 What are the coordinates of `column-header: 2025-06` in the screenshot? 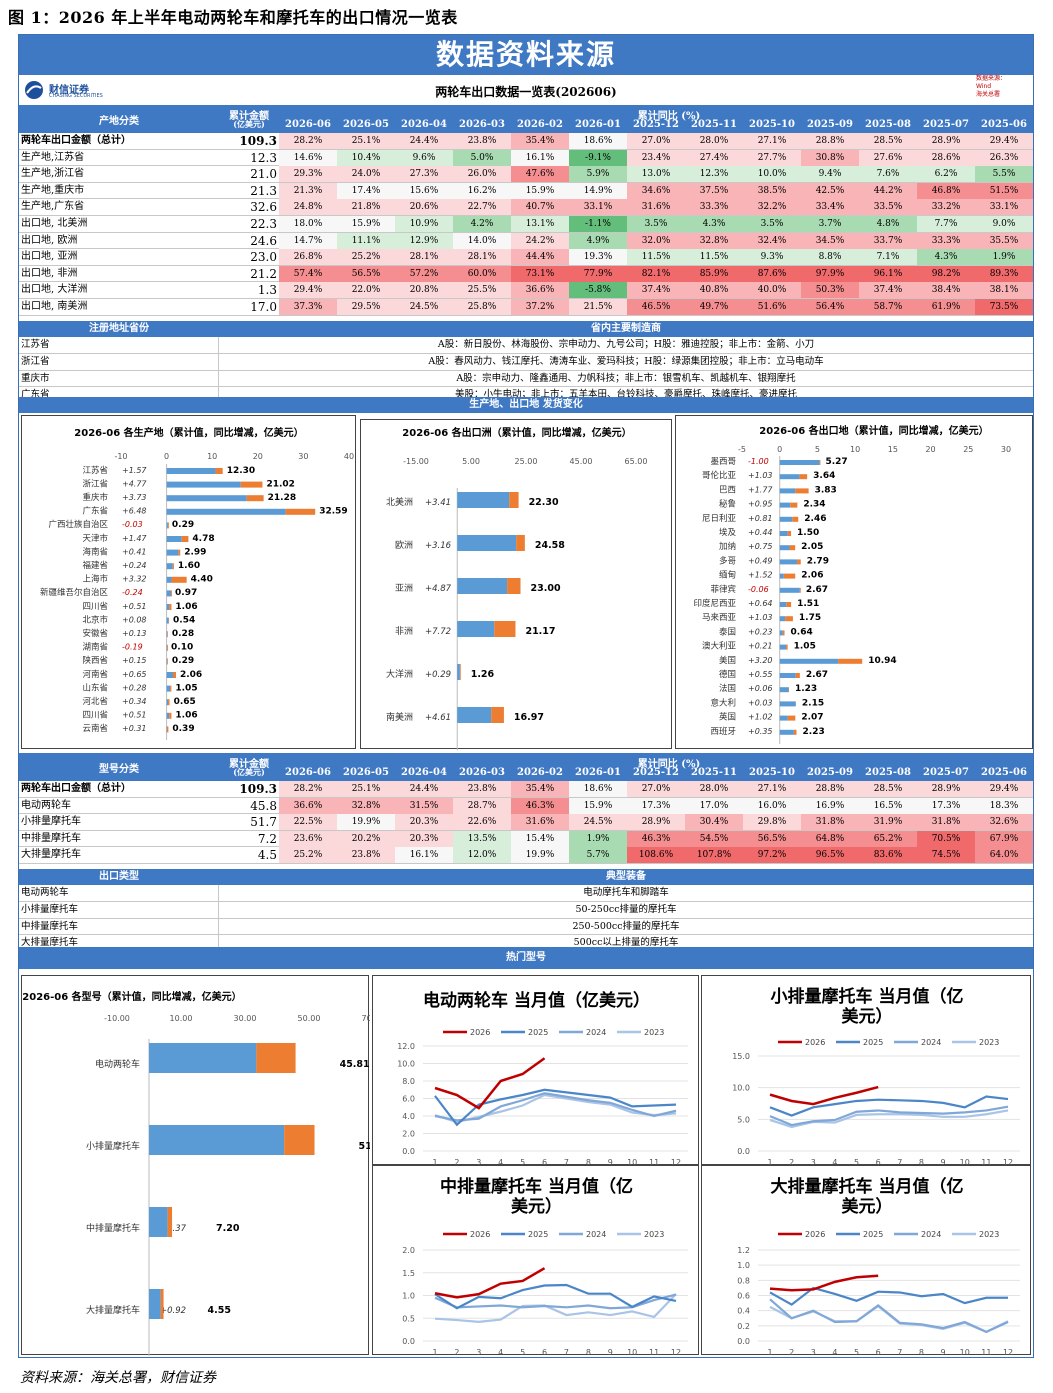 It's located at (1004, 772).